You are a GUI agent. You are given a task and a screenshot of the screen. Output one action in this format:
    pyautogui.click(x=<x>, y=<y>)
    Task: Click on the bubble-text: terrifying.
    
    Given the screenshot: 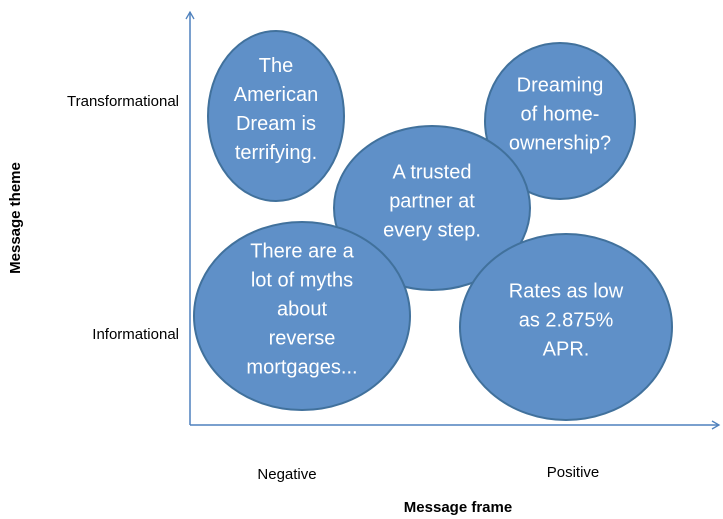 What is the action you would take?
    pyautogui.click(x=276, y=153)
    